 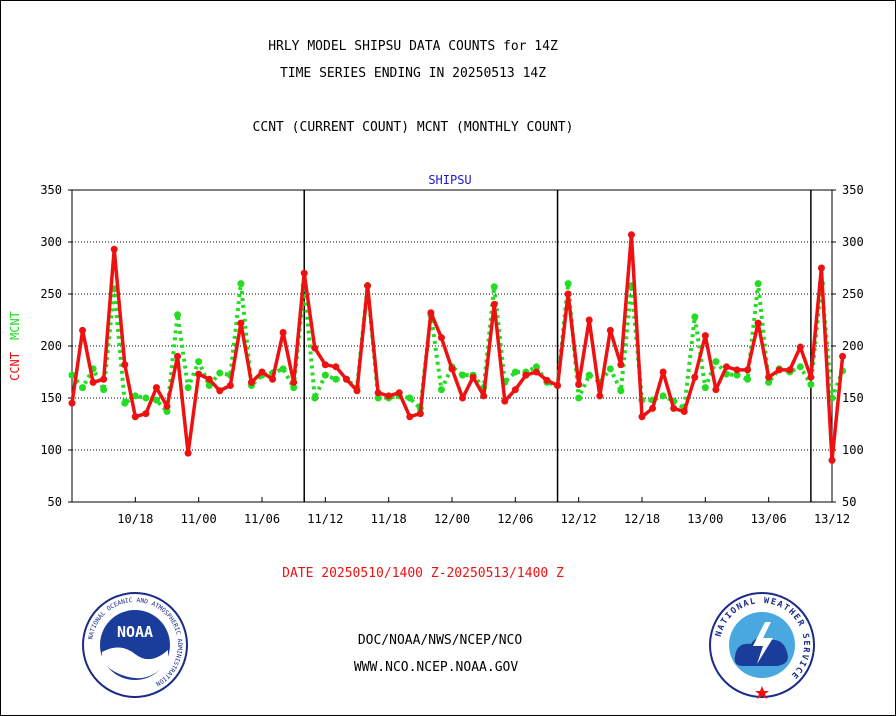 I want to click on x-tick-label: 13/12, so click(x=832, y=519).